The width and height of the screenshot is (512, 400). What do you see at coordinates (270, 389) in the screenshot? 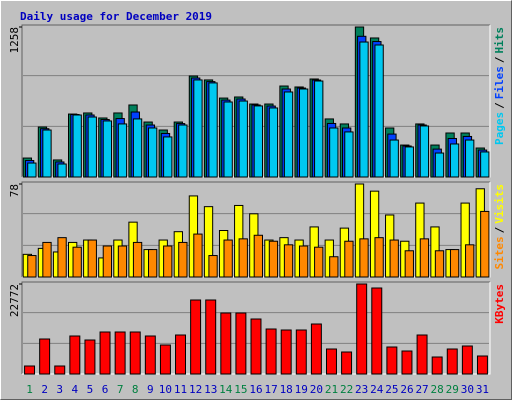
I see `x-tick-label: 17` at bounding box center [270, 389].